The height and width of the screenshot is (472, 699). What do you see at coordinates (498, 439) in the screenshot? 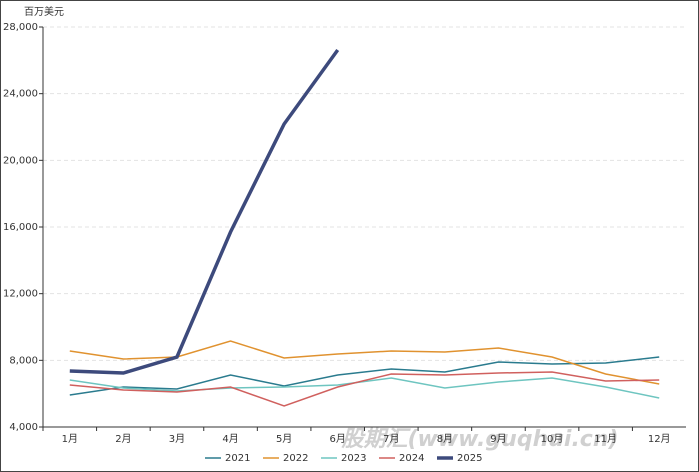
I see `x-tick-label: 9月` at bounding box center [498, 439].